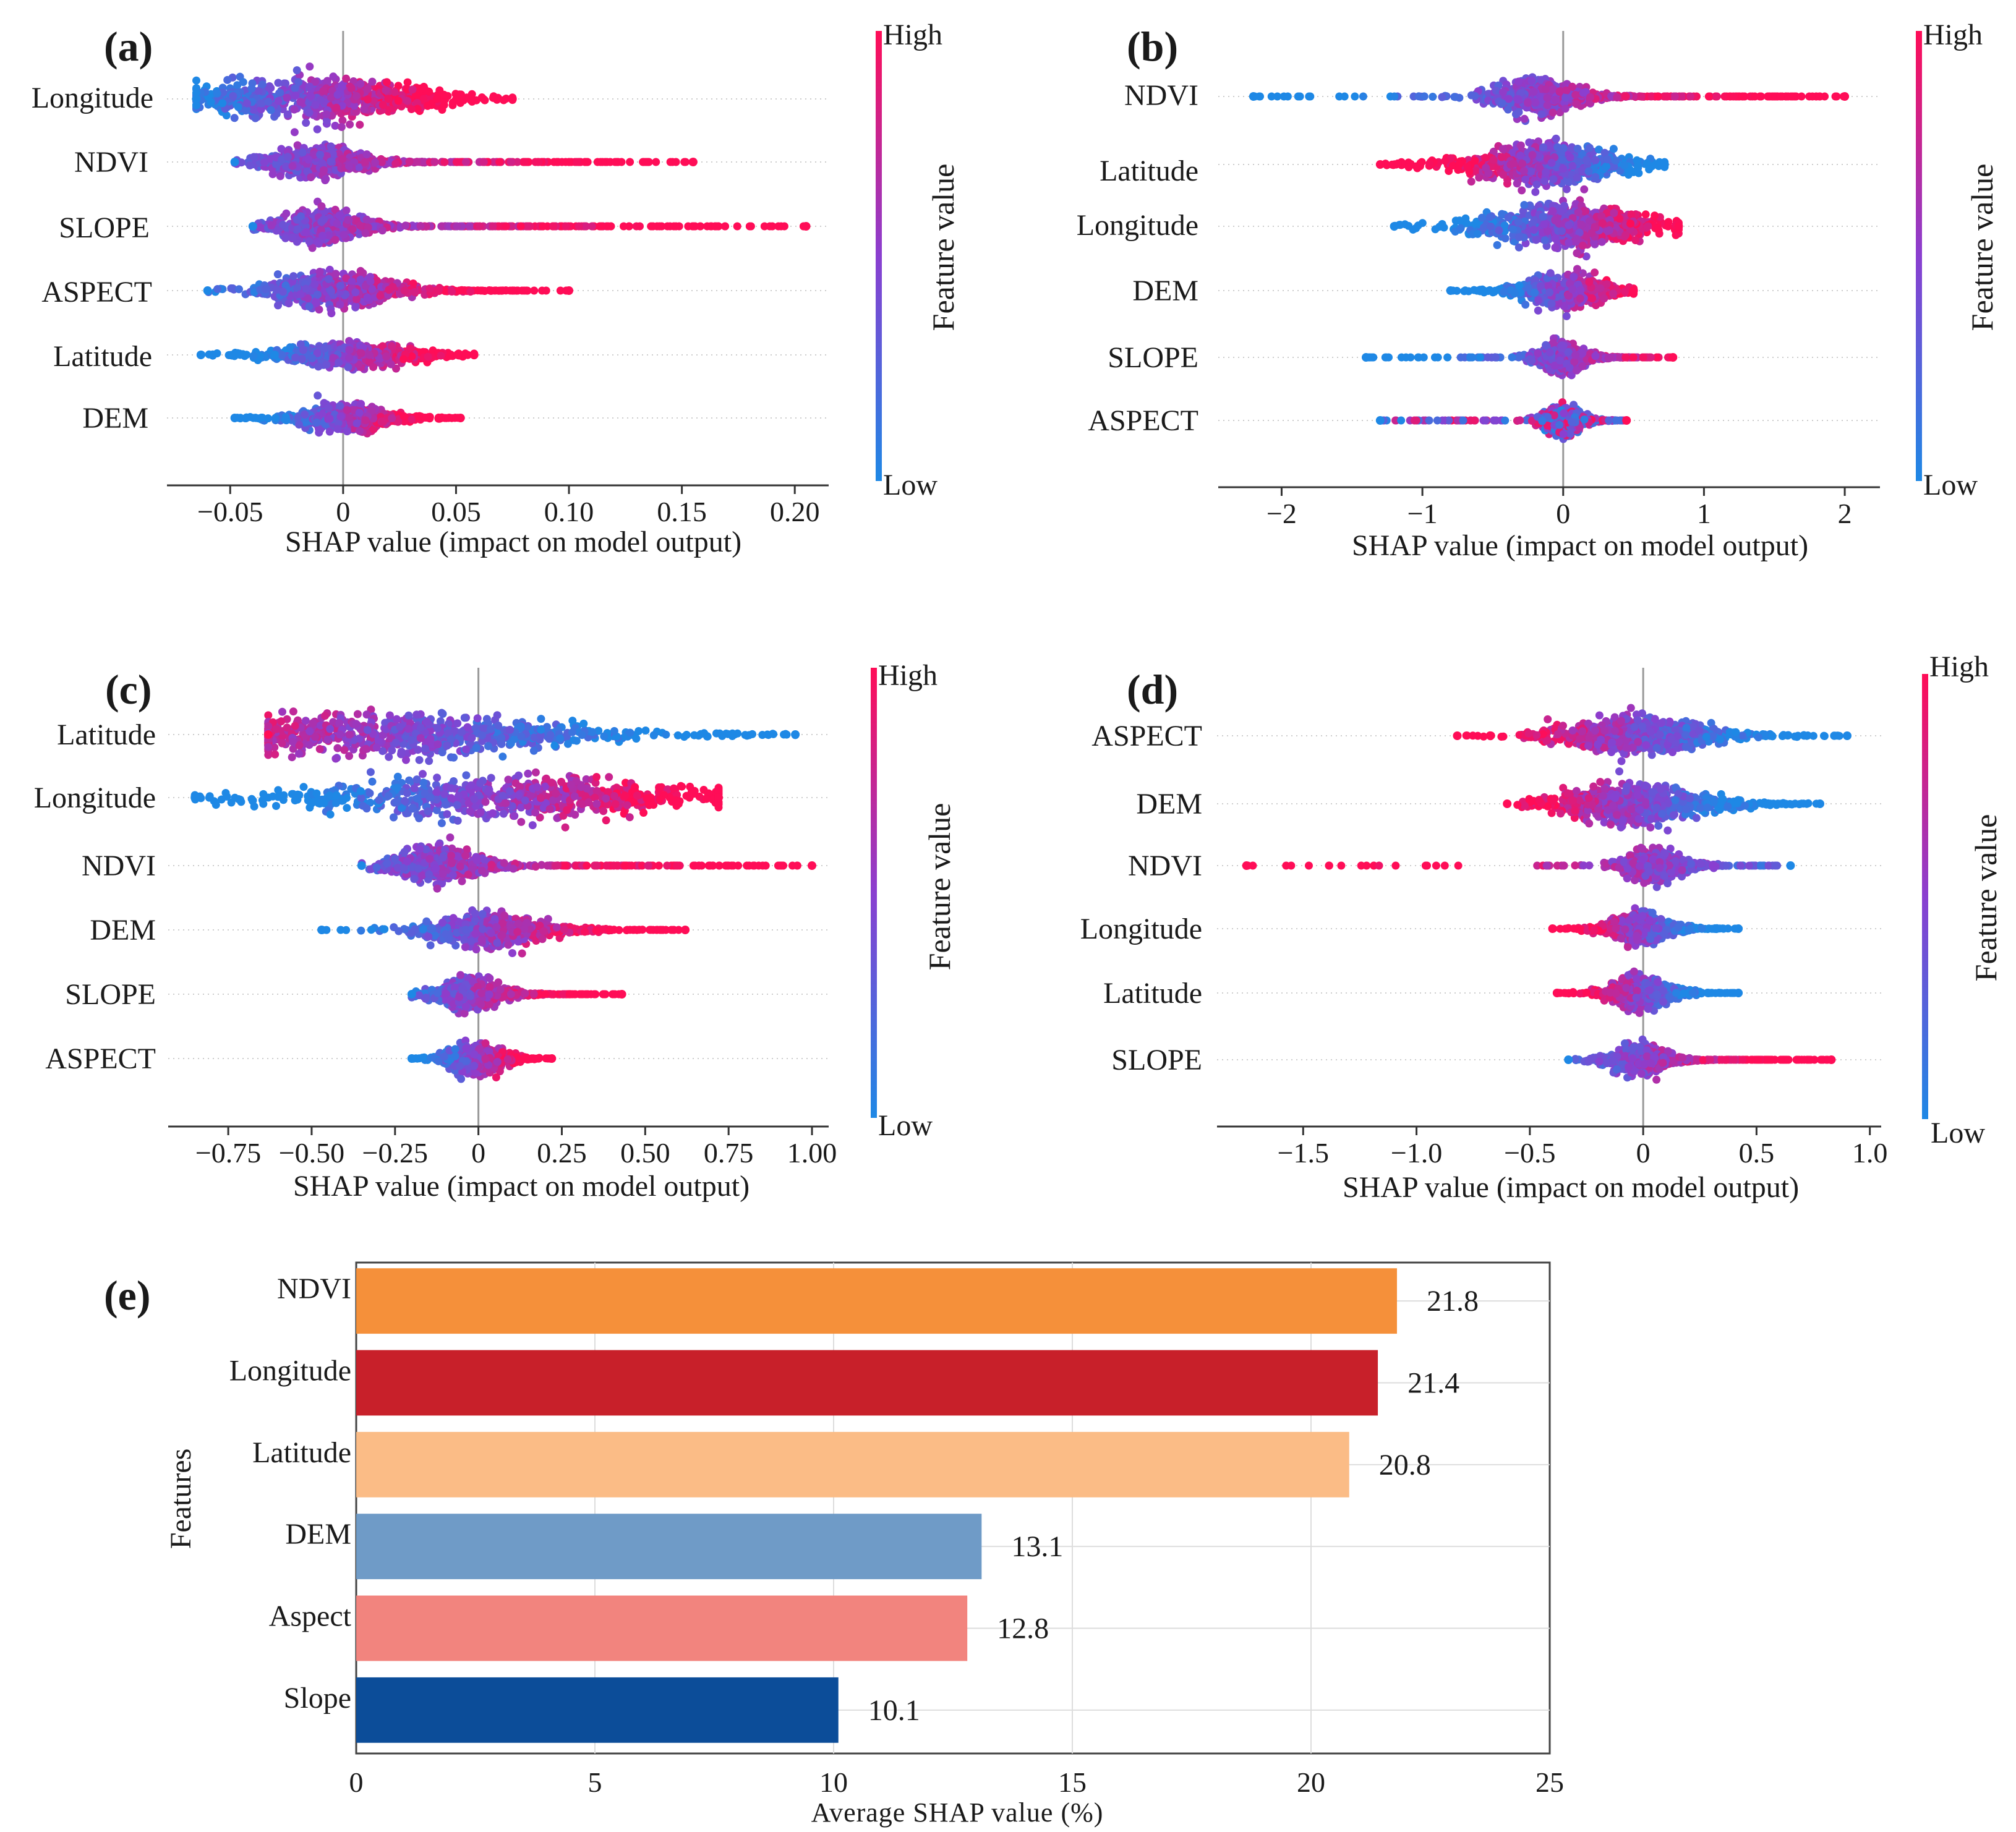  I want to click on x-tick-label-a-3: 0.10, so click(569, 511).